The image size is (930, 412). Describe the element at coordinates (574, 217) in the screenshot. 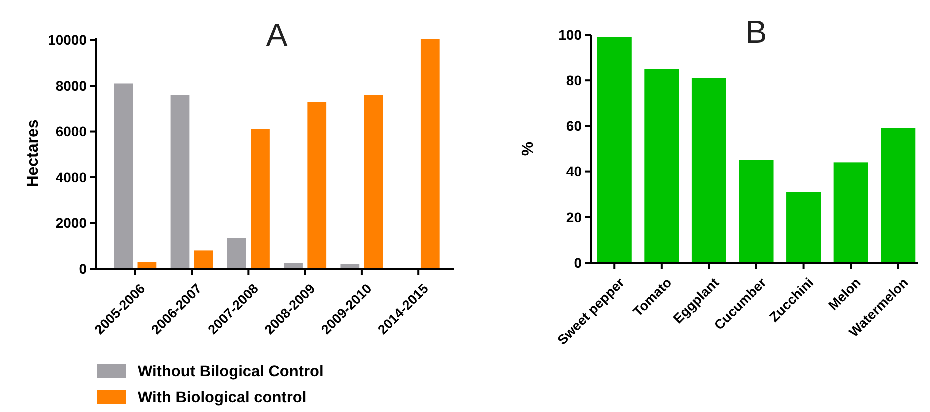

I see `y-tick-label: 20` at that location.